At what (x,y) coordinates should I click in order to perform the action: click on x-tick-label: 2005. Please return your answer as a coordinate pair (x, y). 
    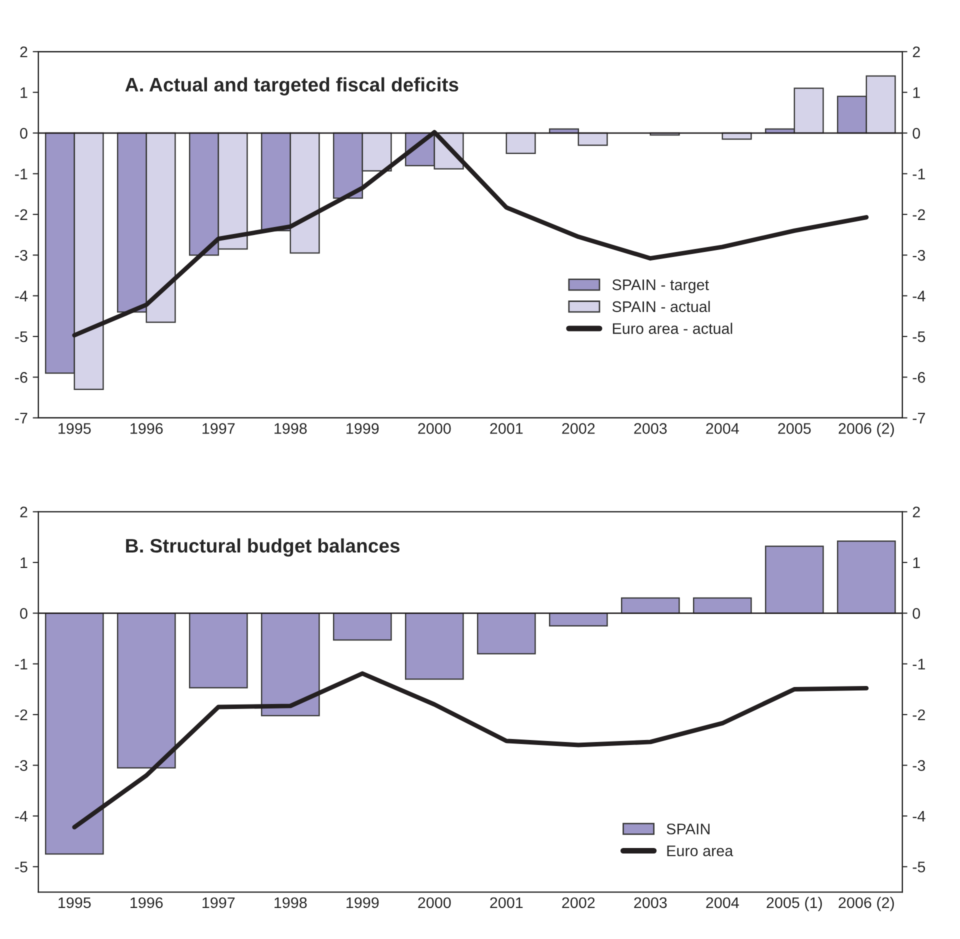
    Looking at the image, I should click on (794, 428).